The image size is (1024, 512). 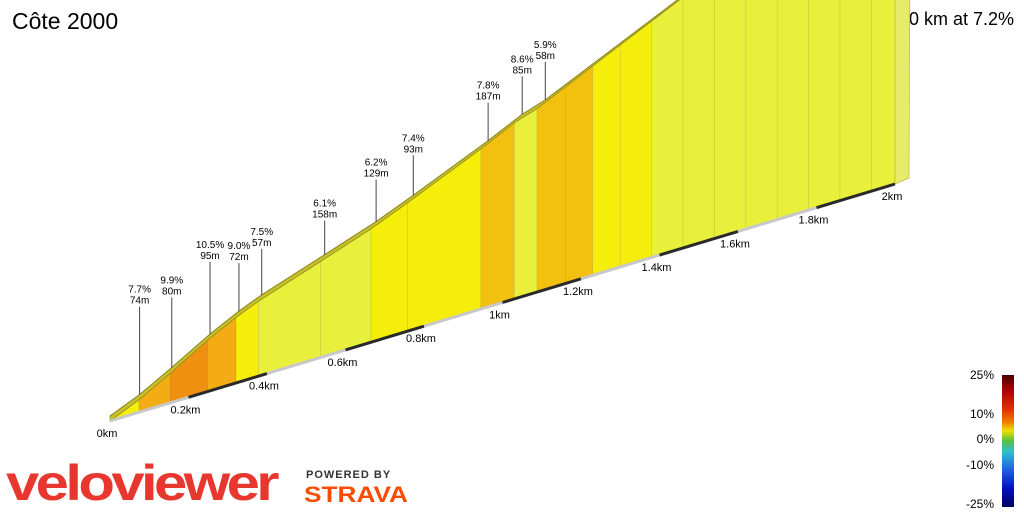 I want to click on segment-gradient-label: 7.7%, so click(x=139, y=290).